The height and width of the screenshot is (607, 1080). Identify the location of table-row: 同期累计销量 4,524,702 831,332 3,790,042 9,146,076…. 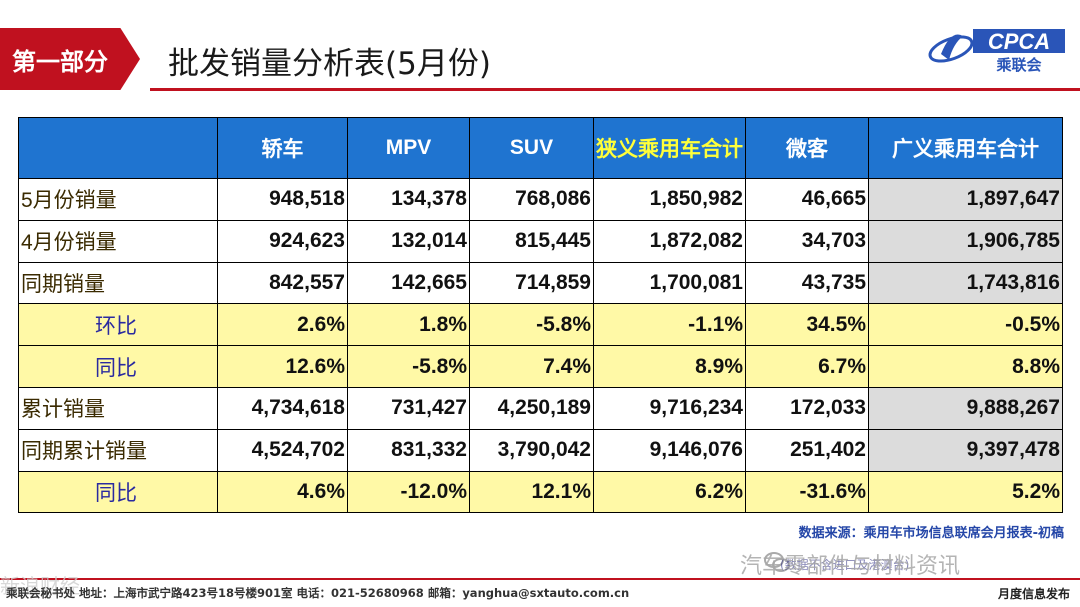
(540, 450).